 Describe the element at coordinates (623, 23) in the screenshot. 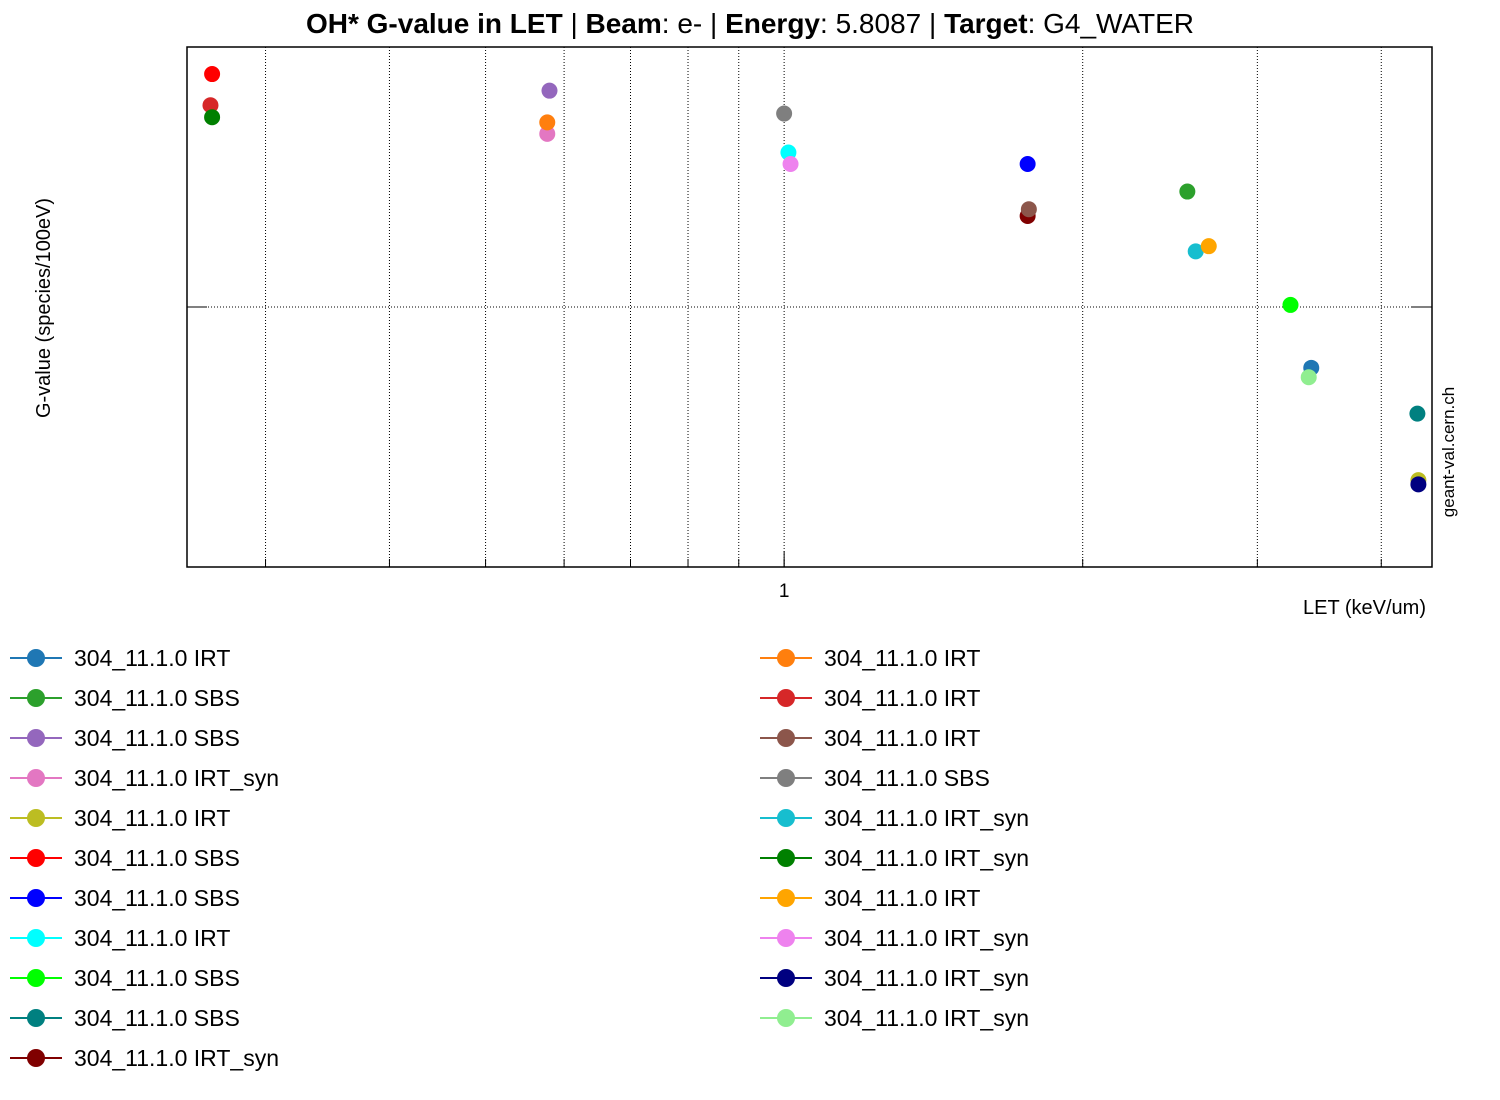

I see `title-beam-key: Beam` at that location.